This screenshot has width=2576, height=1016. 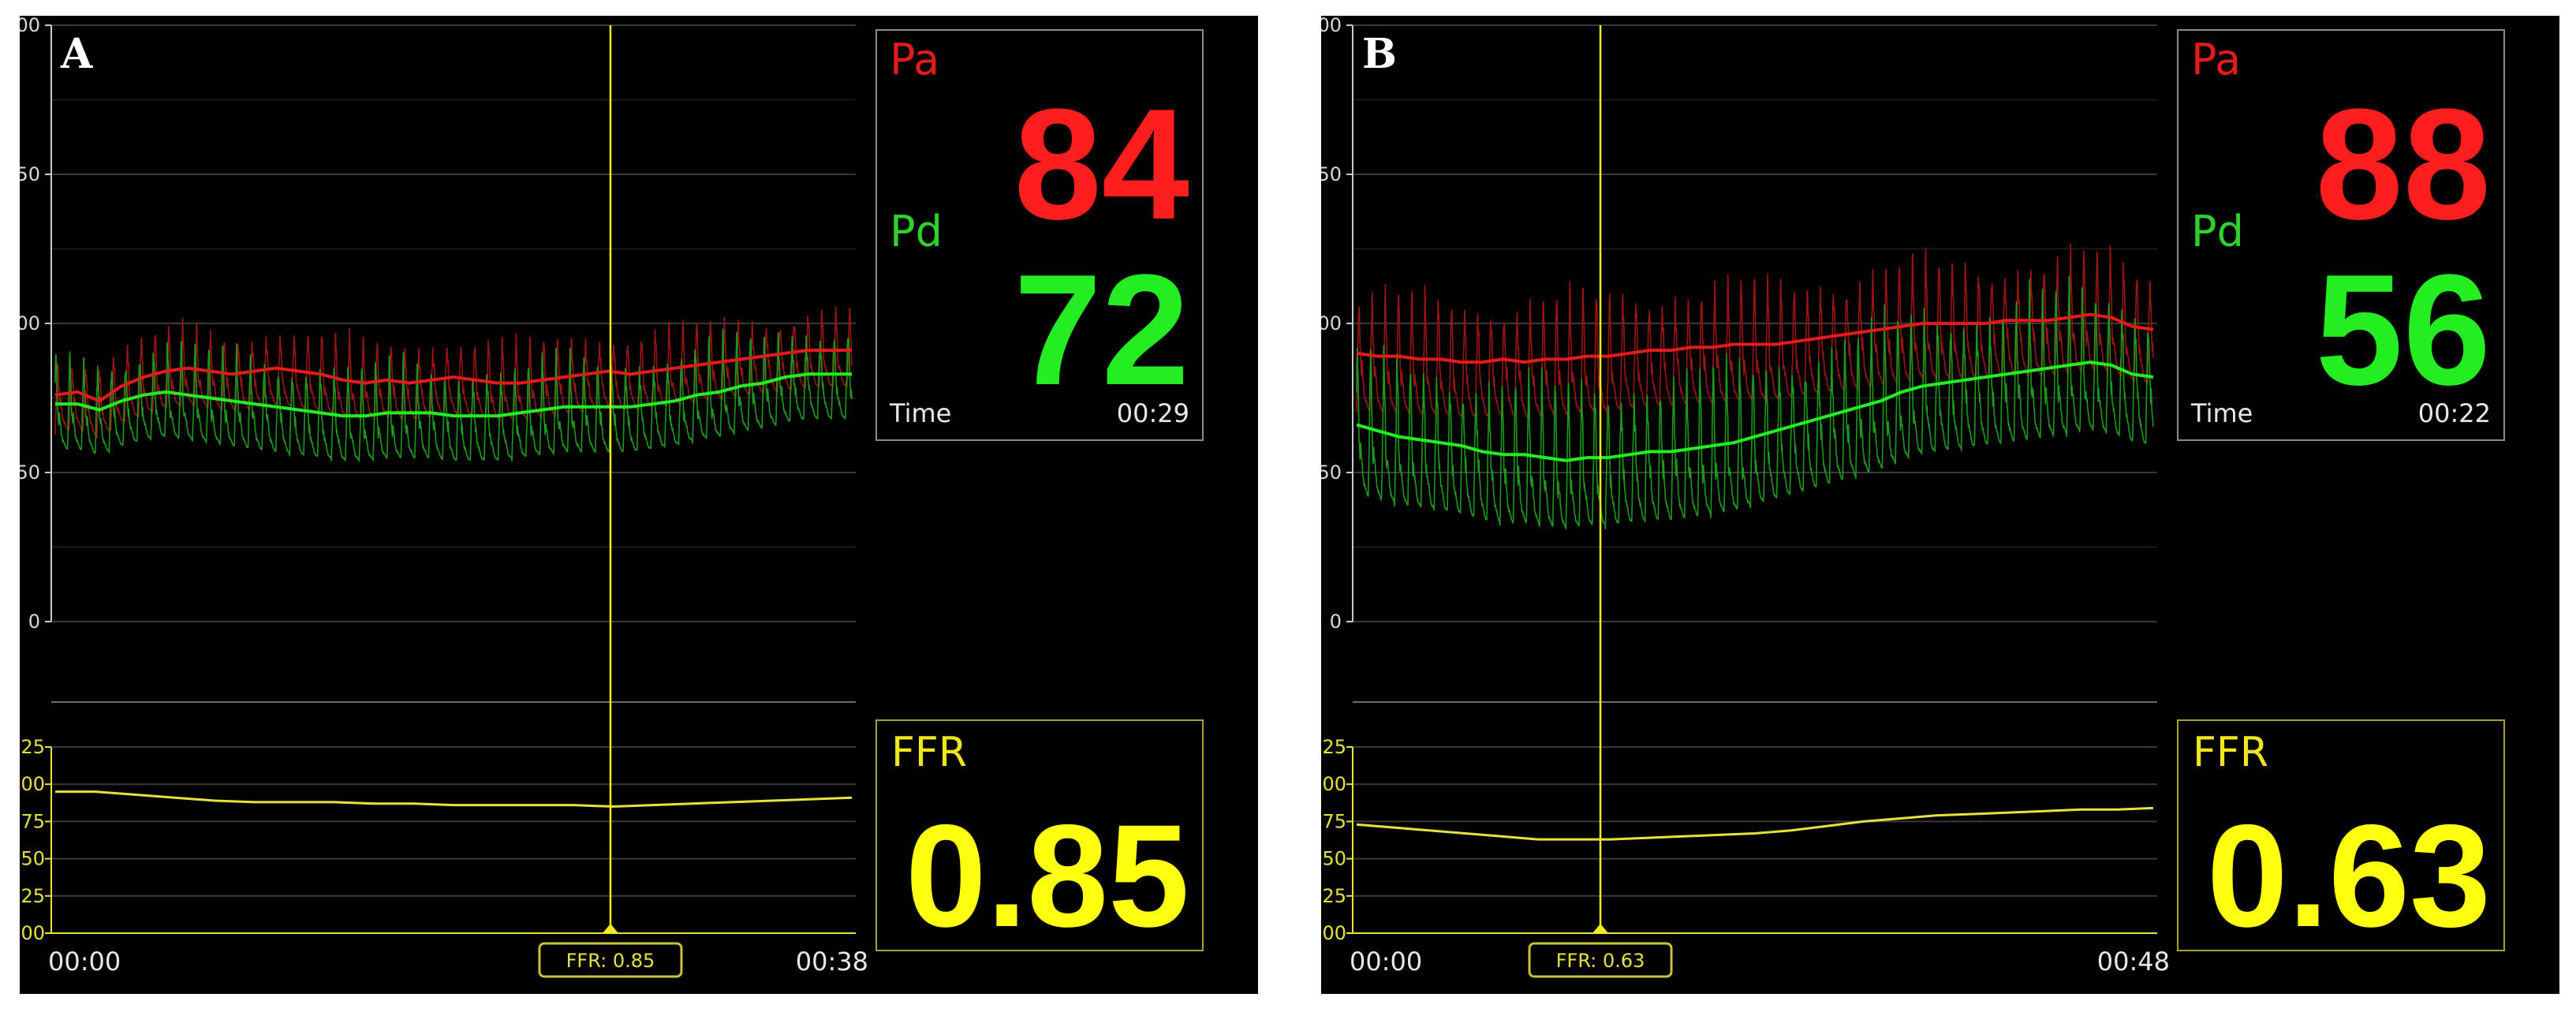 What do you see at coordinates (1379, 54) in the screenshot?
I see `panel-label: B` at bounding box center [1379, 54].